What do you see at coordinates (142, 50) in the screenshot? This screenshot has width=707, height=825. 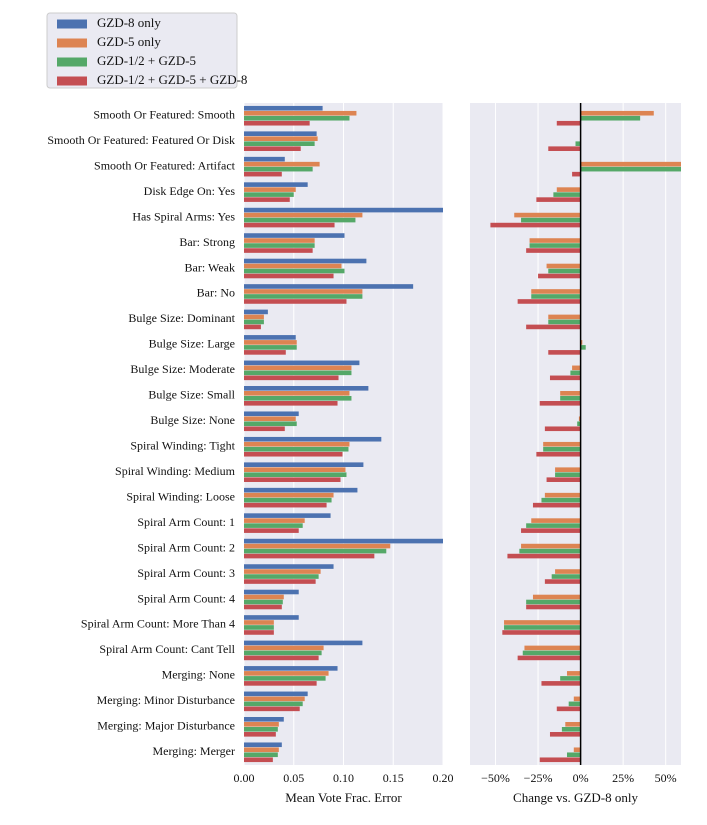 I see `legend-box` at bounding box center [142, 50].